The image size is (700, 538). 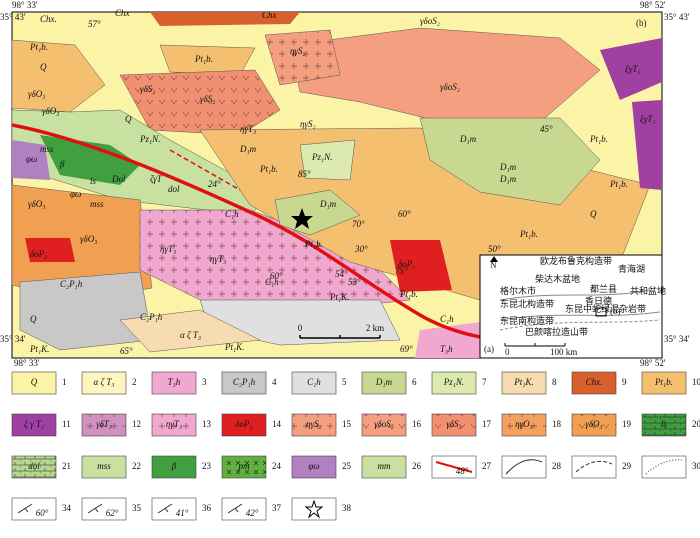 I want to click on inset-label: 青海湖, so click(x=631, y=268).